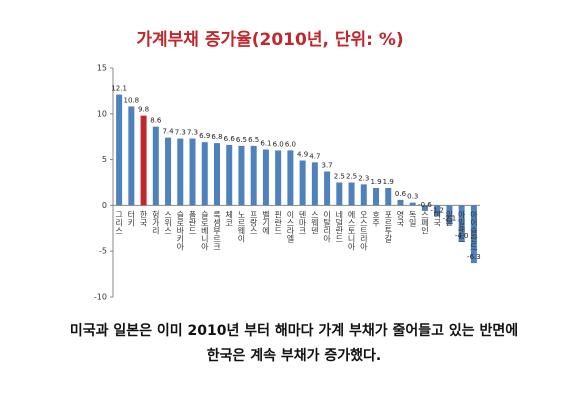 The image size is (588, 406). What do you see at coordinates (132, 100) in the screenshot?
I see `value-label: 10.8` at bounding box center [132, 100].